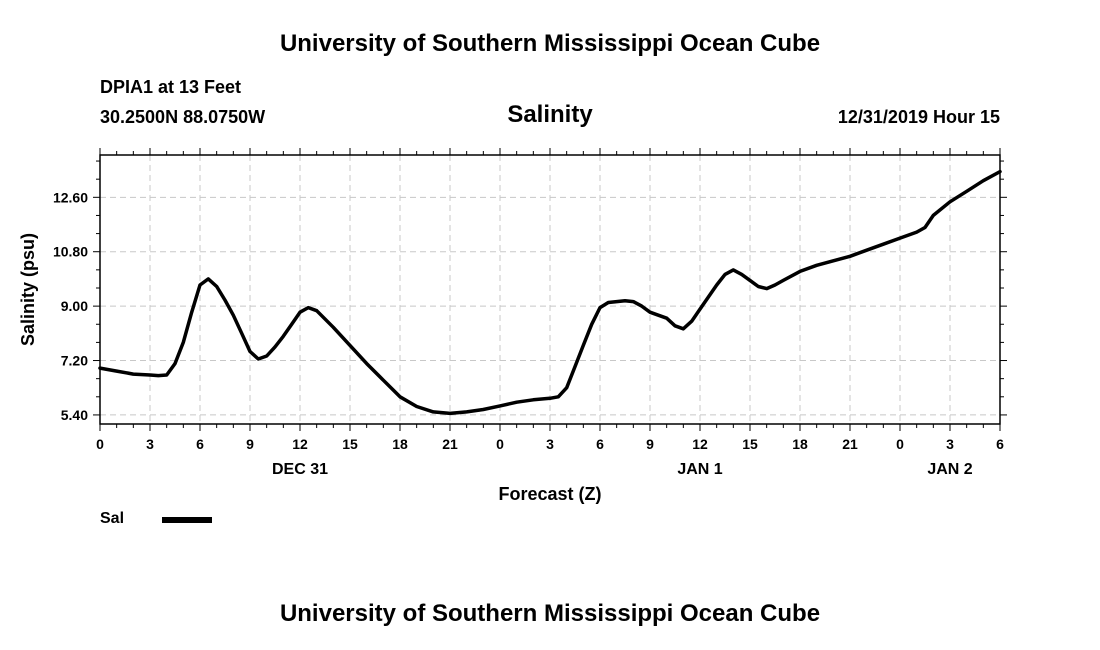  I want to click on coordinates-label: 30.2500N 88.0750W, so click(183, 117).